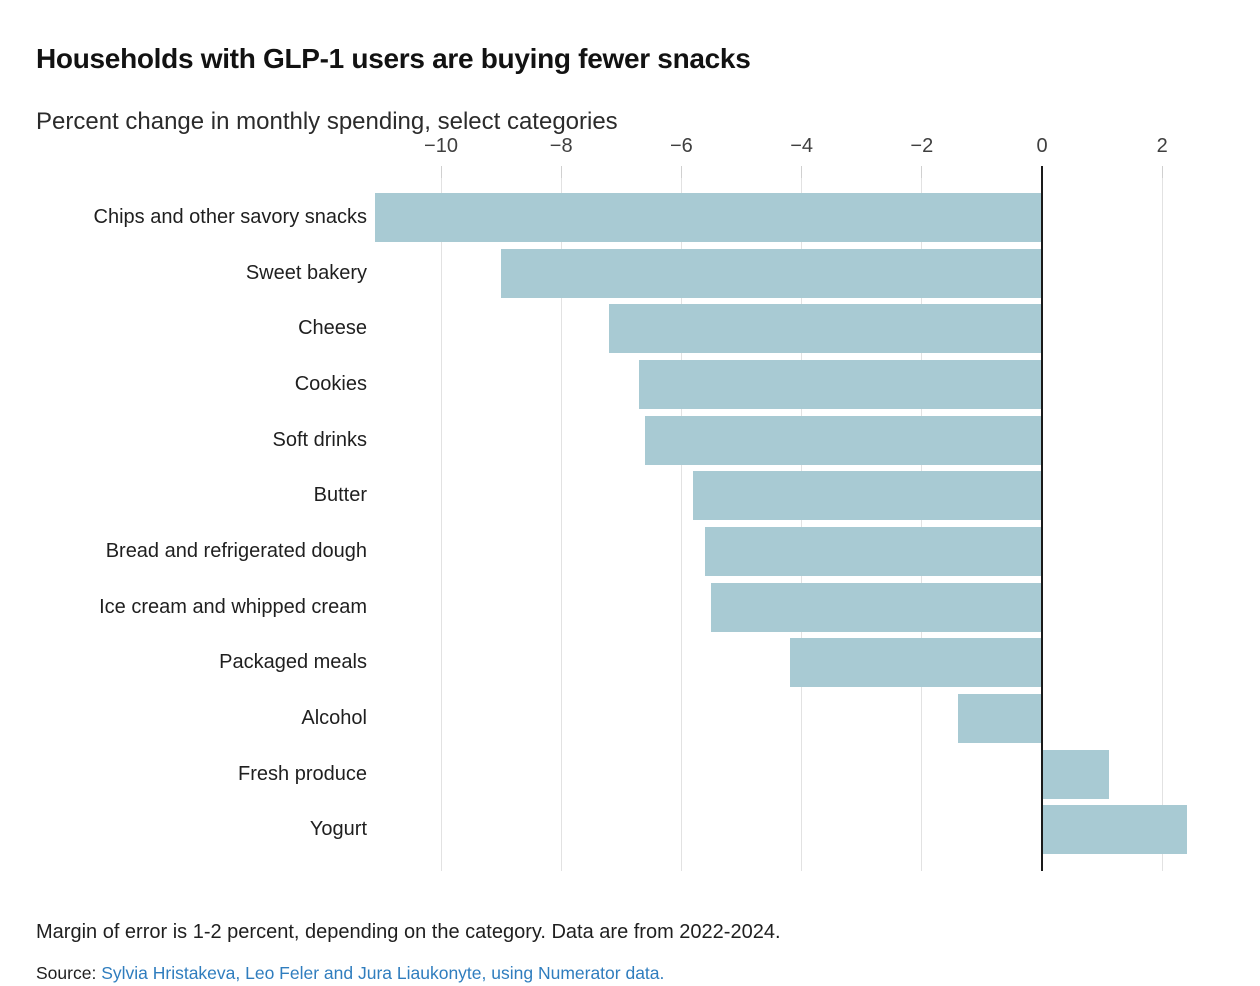  I want to click on x-axis-tick-label: −4, so click(801, 146).